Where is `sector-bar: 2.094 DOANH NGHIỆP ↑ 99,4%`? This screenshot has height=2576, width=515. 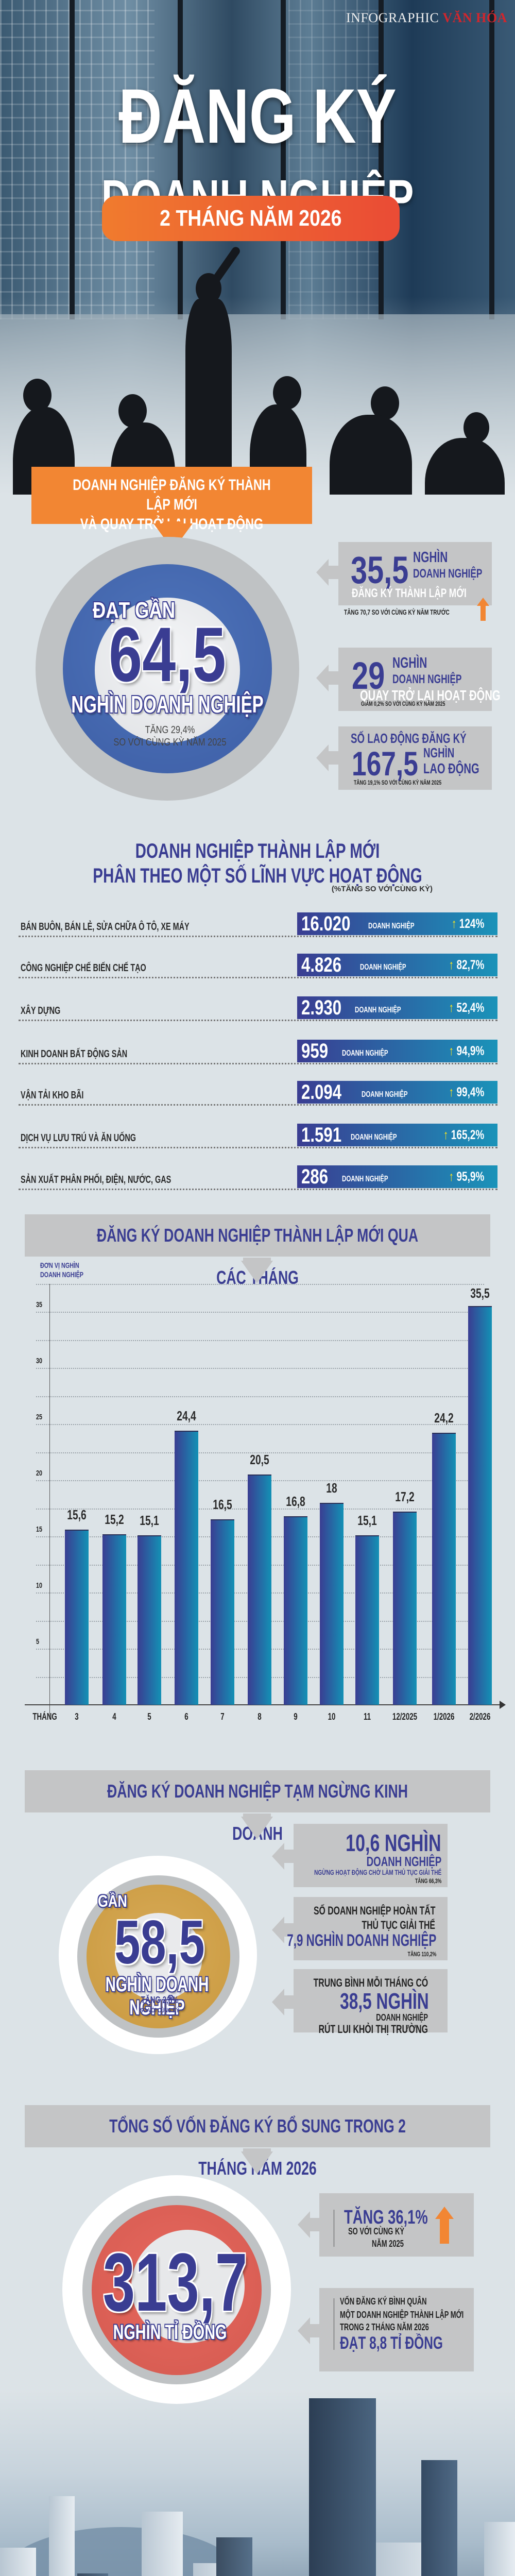
sector-bar: 2.094 DOANH NGHIỆP ↑ 99,4% is located at coordinates (397, 1092).